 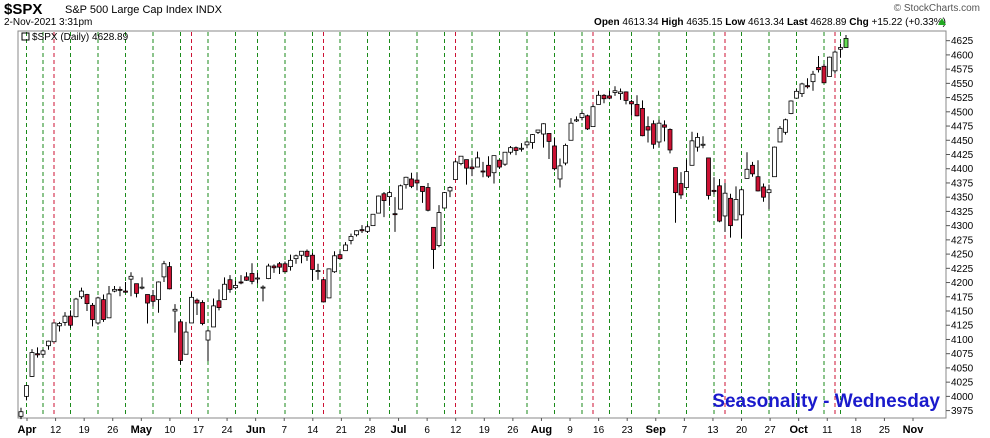 What do you see at coordinates (713, 430) in the screenshot?
I see `x-tick-label: 13` at bounding box center [713, 430].